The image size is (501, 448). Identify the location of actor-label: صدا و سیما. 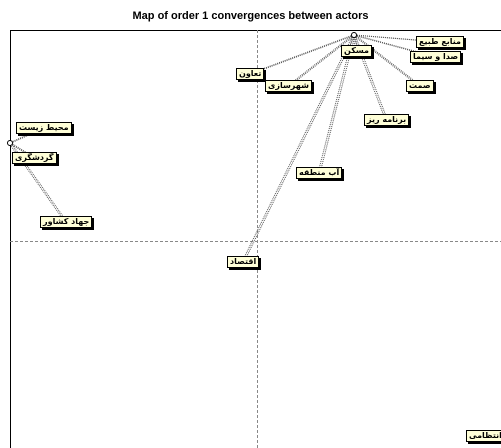
(436, 57).